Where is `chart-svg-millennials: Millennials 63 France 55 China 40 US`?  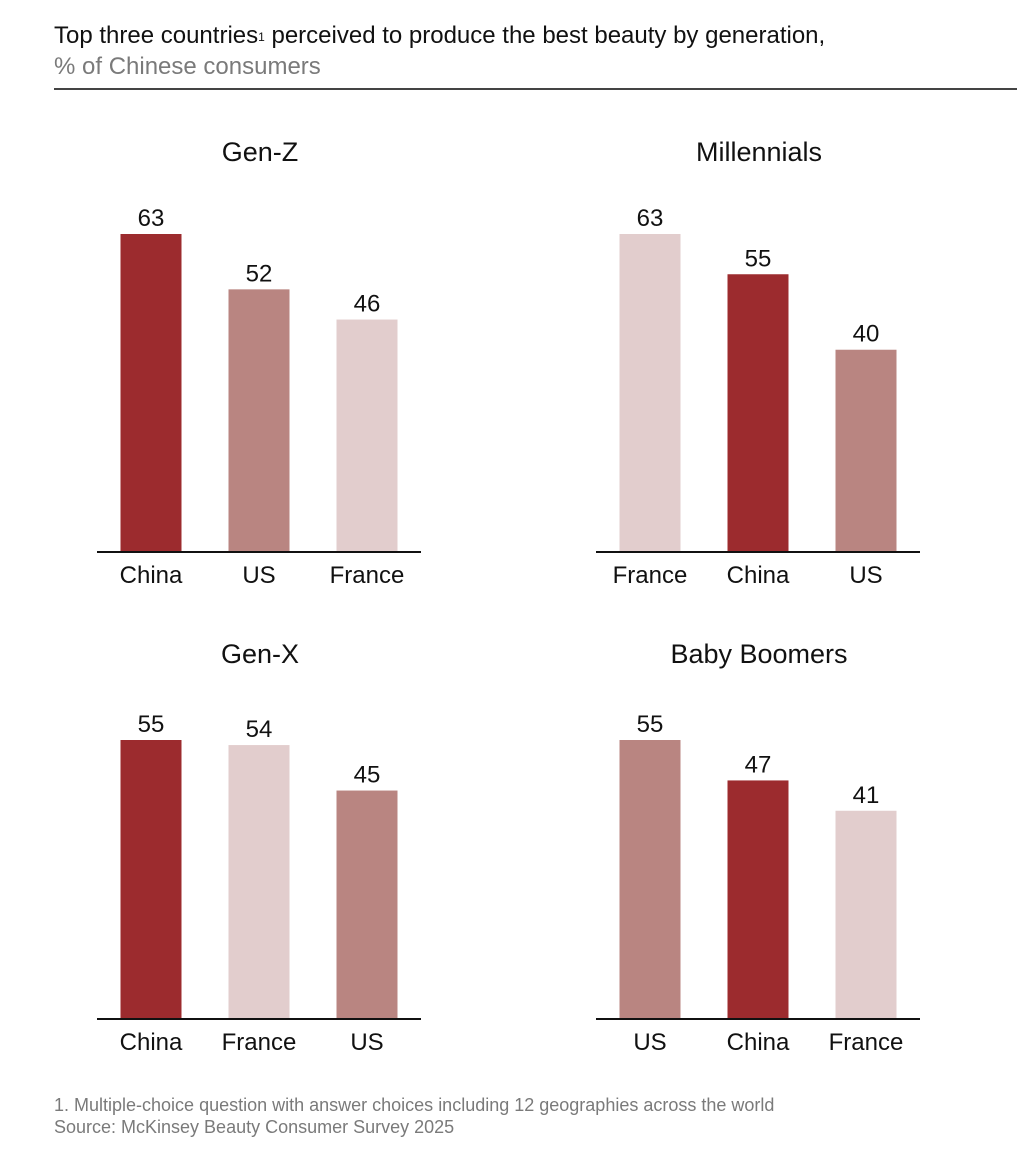 chart-svg-millennials: Millennials 63 France 55 China 40 US is located at coordinates (758, 363).